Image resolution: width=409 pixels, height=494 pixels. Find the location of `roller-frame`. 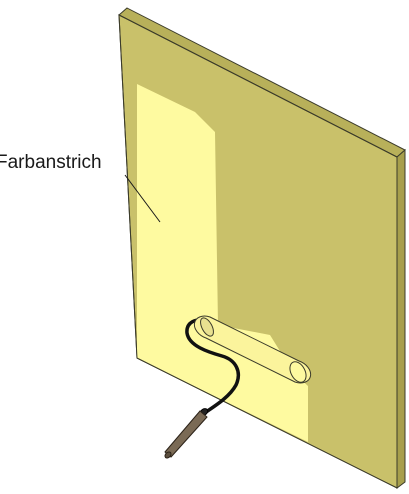

roller-frame is located at coordinates (213, 366).